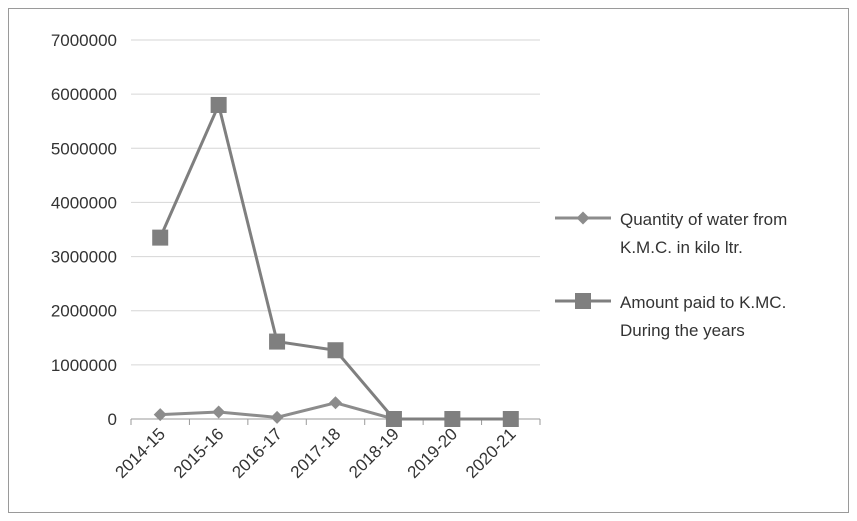  I want to click on legend-label: During the years, so click(682, 330).